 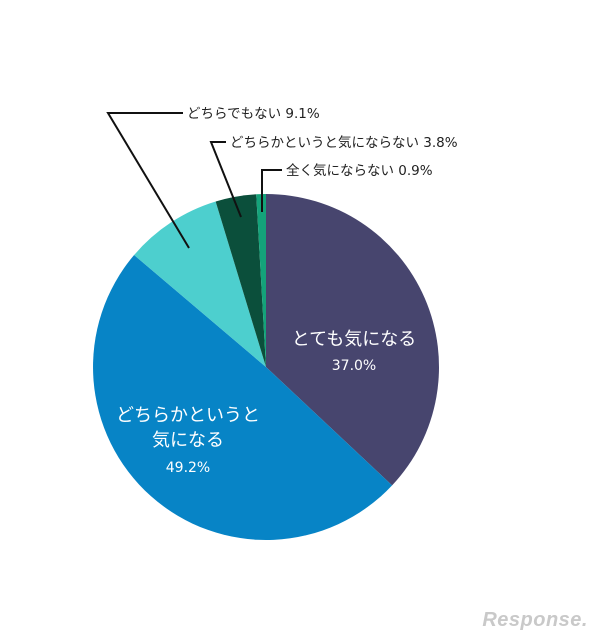 I want to click on callout-line-slice2, so click(x=148, y=180).